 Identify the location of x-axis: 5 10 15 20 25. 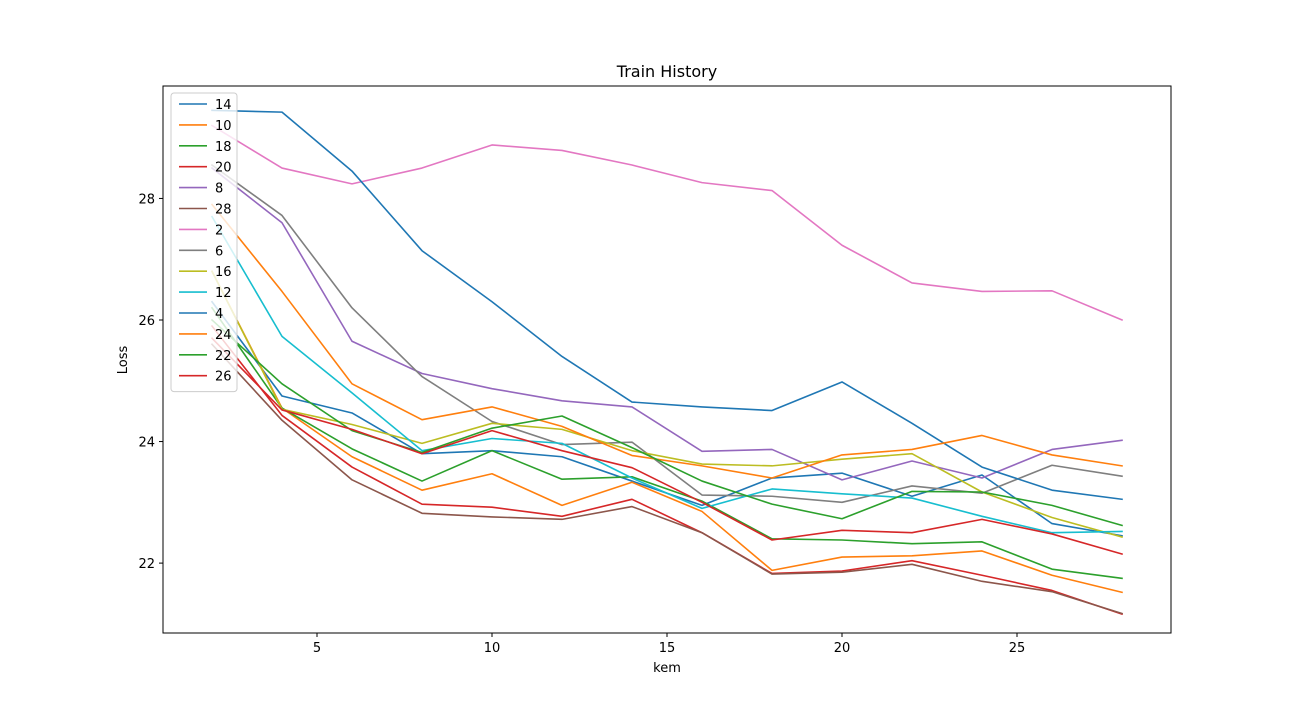
(669, 644).